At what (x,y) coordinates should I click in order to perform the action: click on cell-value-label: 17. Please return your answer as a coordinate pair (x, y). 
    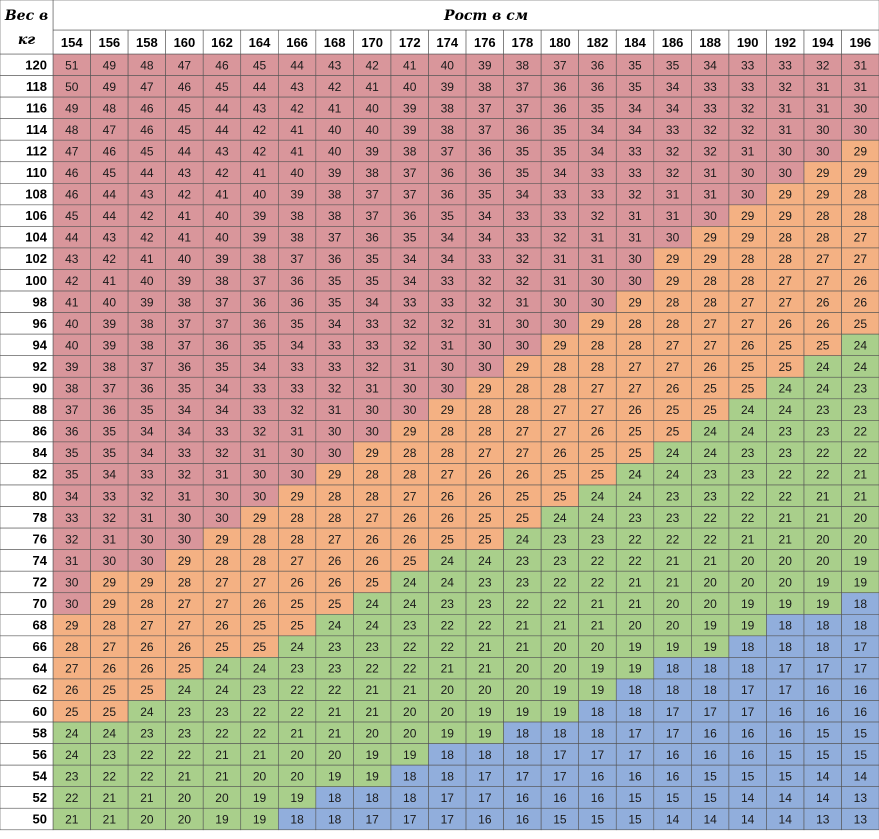
    Looking at the image, I should click on (635, 733).